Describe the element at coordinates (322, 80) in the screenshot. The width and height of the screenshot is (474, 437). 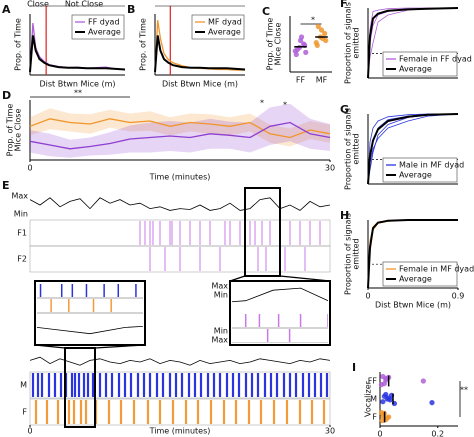
I see `x-tick-label: MF` at that location.